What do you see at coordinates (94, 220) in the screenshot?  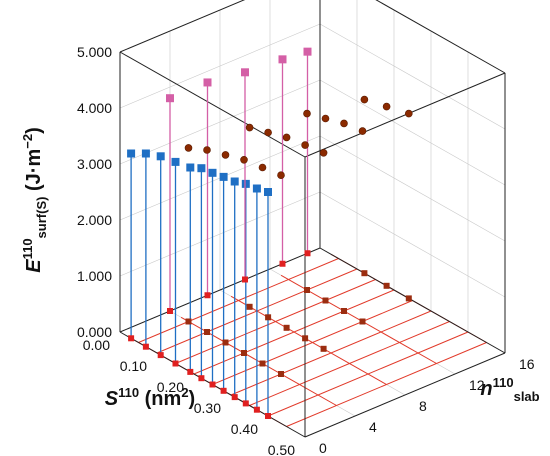 I see `z-tick-label: 2.000` at bounding box center [94, 220].